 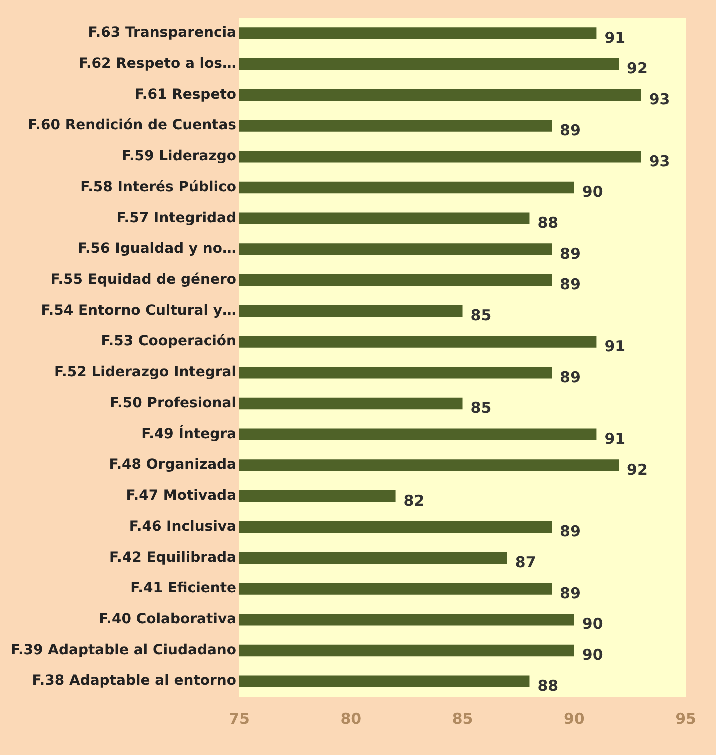 I want to click on y-tick-label: F.52 Liderazgo Integral, so click(x=145, y=372).